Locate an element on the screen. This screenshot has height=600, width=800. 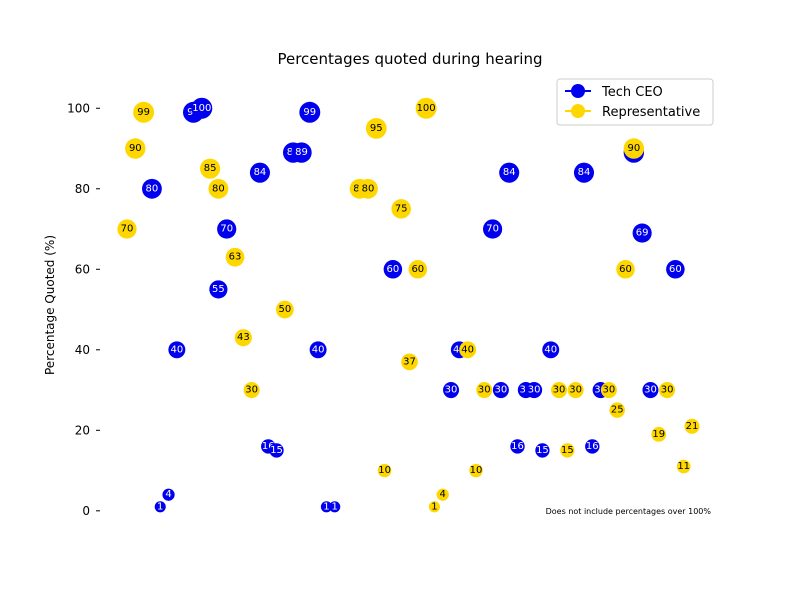
point-label: 55 is located at coordinates (218, 289).